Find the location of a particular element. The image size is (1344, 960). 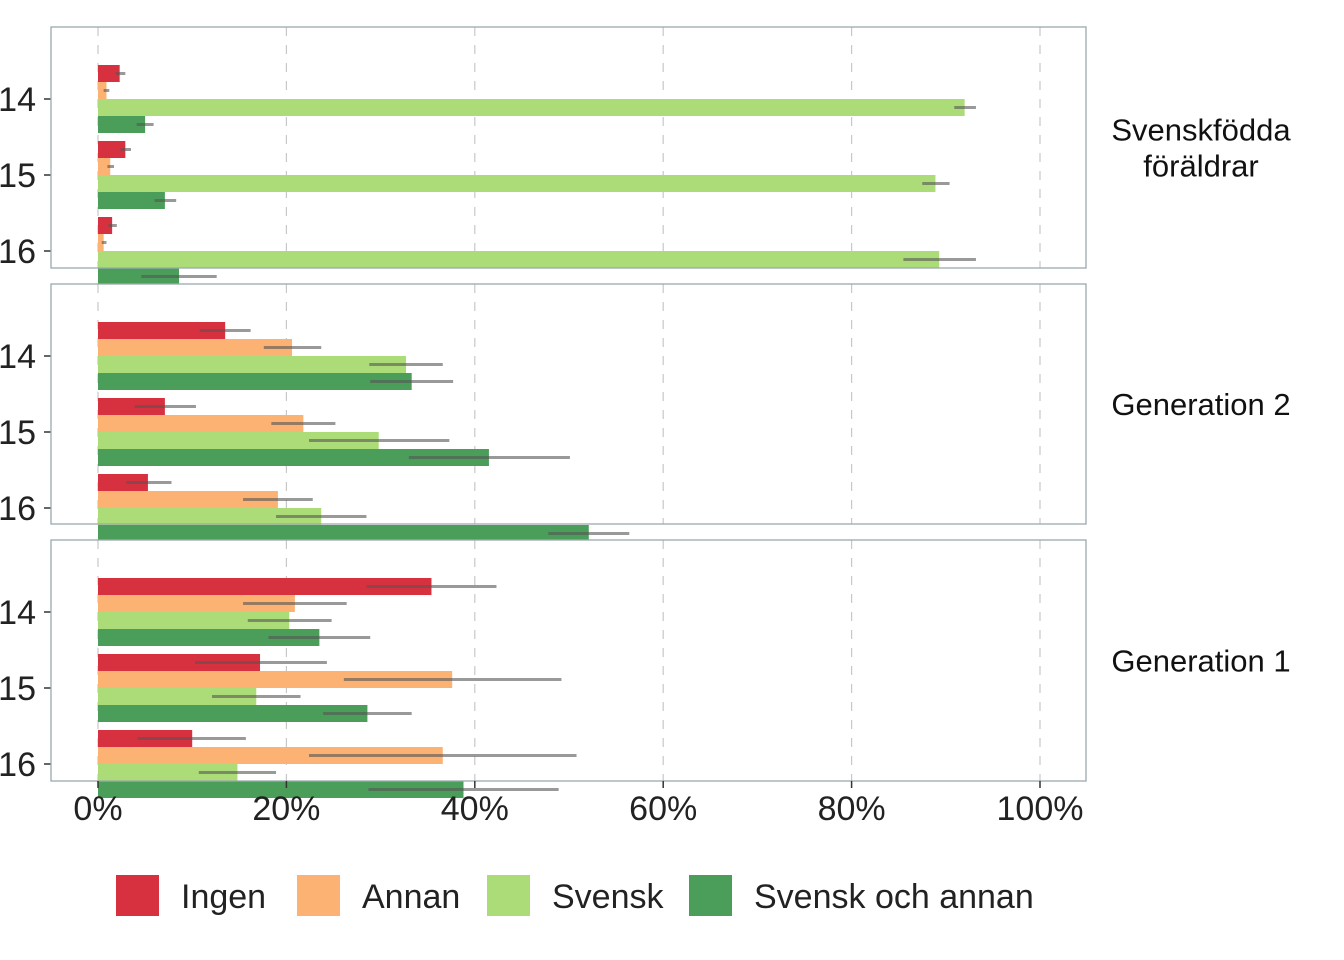

facet-strip-label: Generation 2 is located at coordinates (1200, 404).